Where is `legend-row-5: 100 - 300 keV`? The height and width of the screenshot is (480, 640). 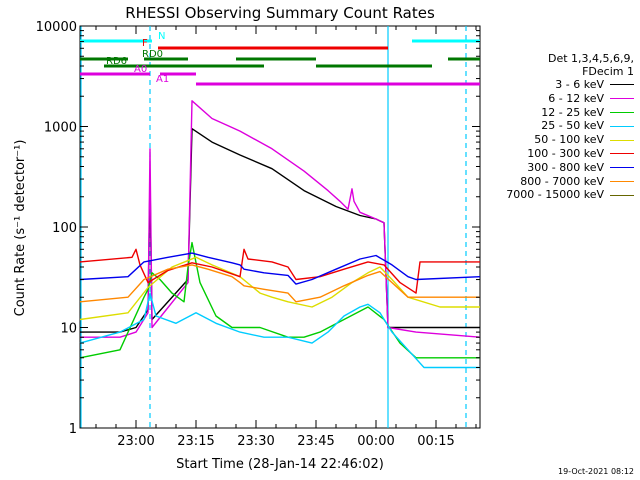
legend-row-5: 100 - 300 keV is located at coordinates (558, 154).